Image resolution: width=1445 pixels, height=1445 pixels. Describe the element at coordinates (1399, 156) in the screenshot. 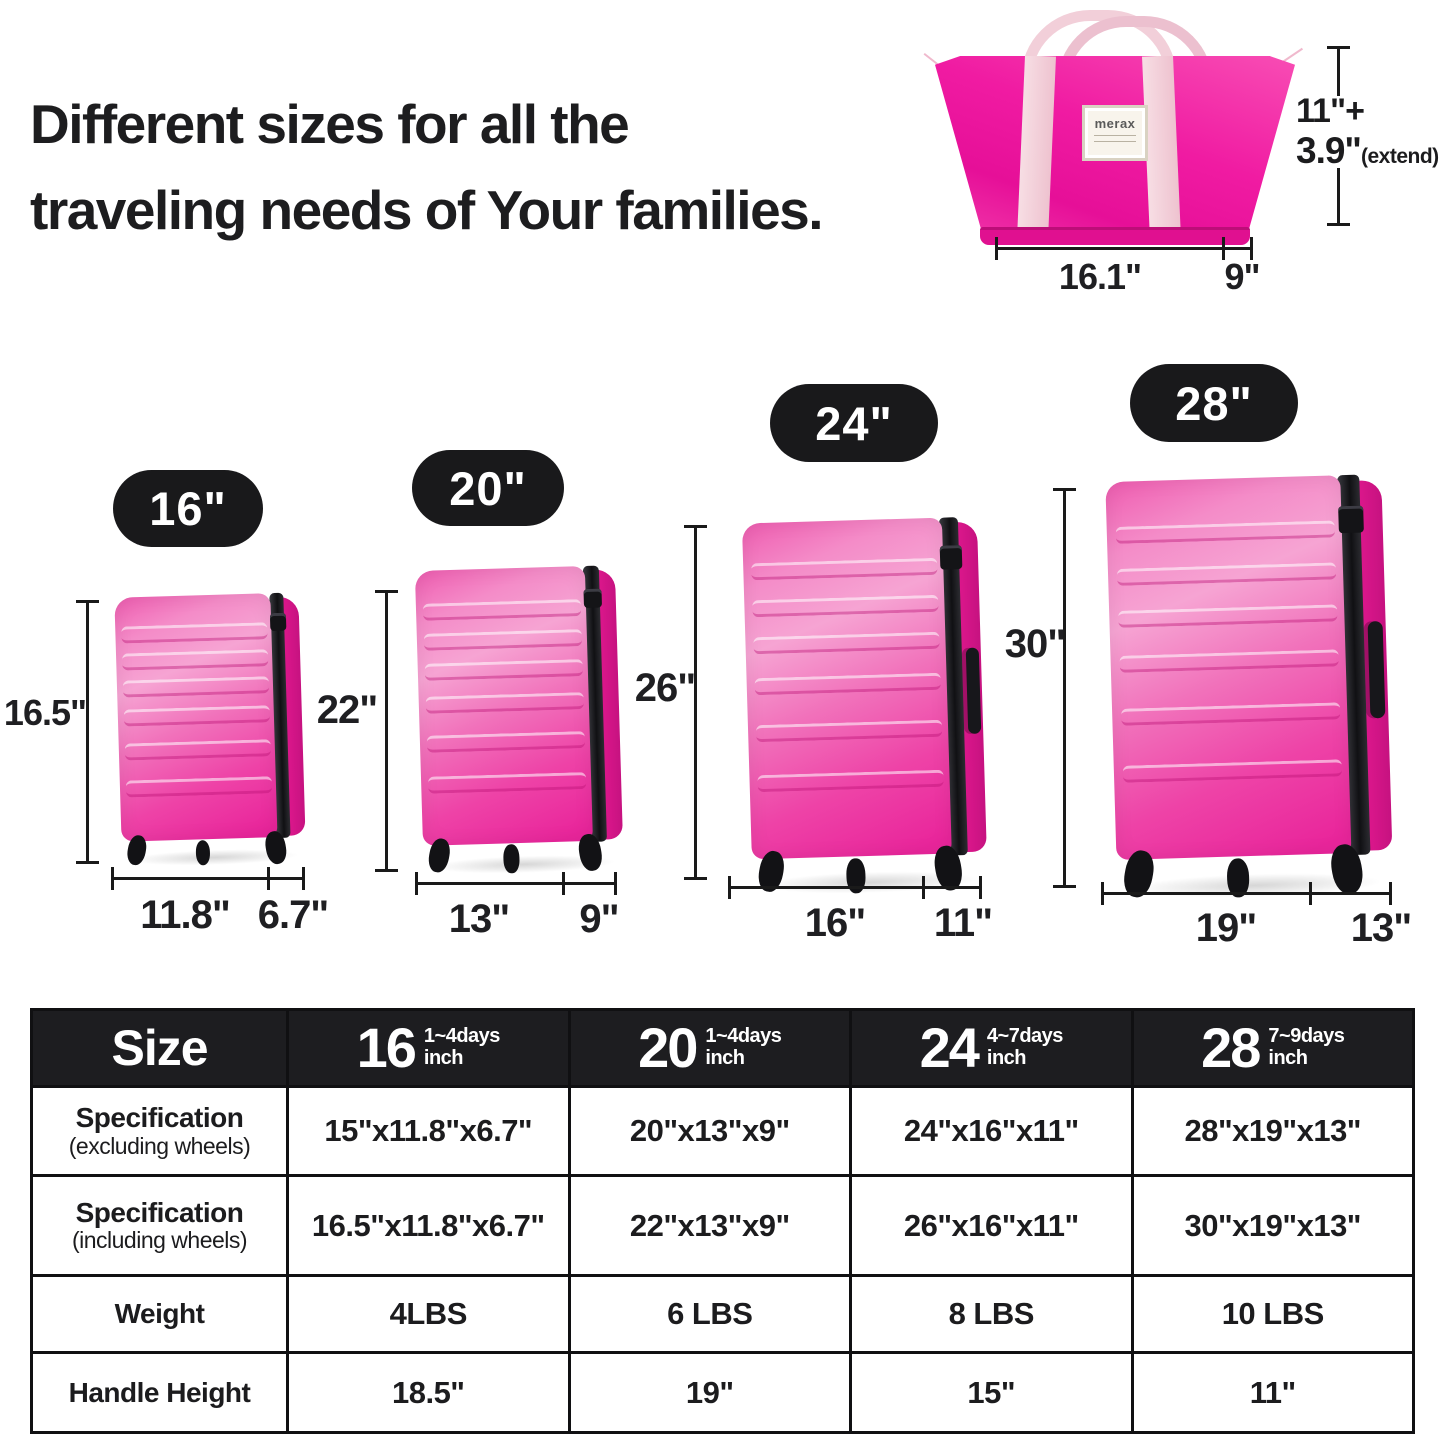

I see `bag-extend-note: (extend)` at that location.